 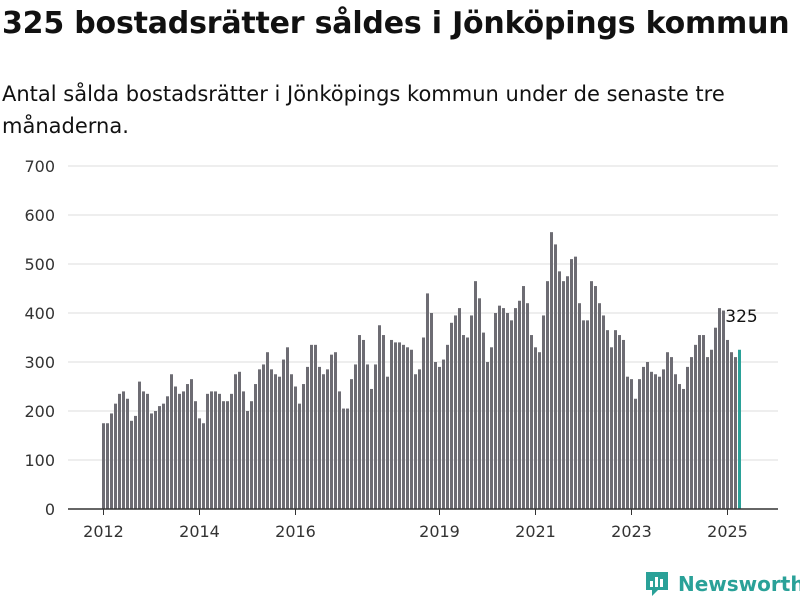 What do you see at coordinates (39, 411) in the screenshot?
I see `y-tick-label: 200` at bounding box center [39, 411].